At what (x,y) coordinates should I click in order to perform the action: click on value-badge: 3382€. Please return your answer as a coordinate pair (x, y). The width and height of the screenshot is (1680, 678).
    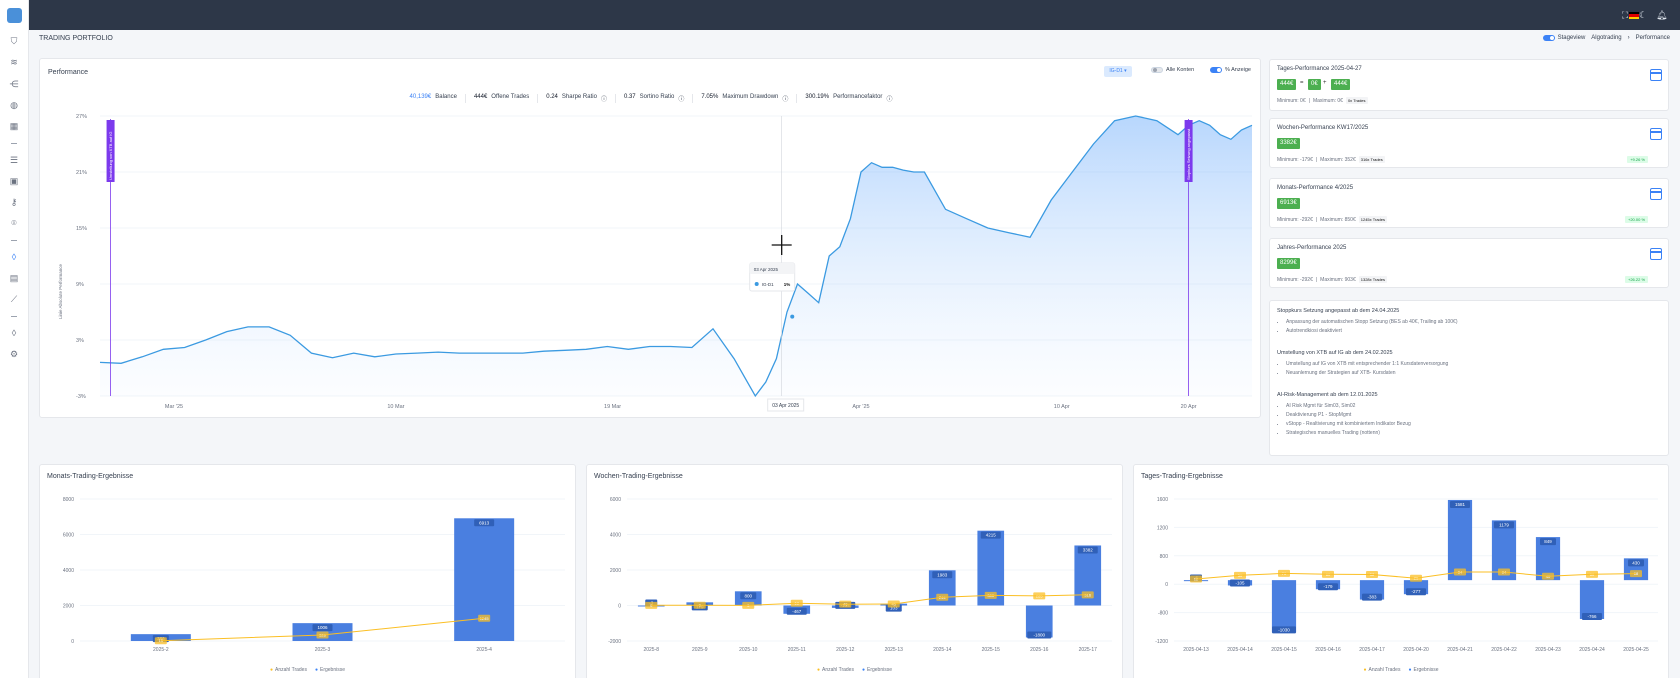
    Looking at the image, I should click on (1288, 143).